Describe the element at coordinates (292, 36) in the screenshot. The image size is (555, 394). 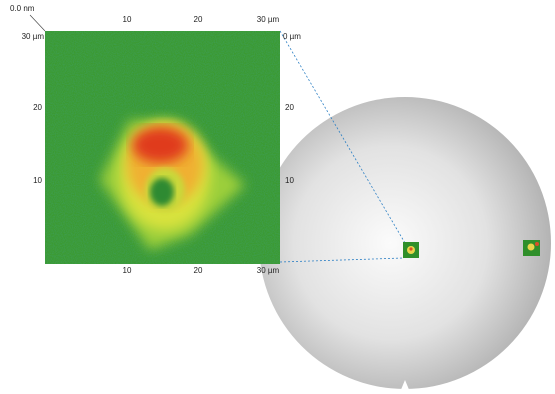
I see `axis-label: 0 µm` at that location.